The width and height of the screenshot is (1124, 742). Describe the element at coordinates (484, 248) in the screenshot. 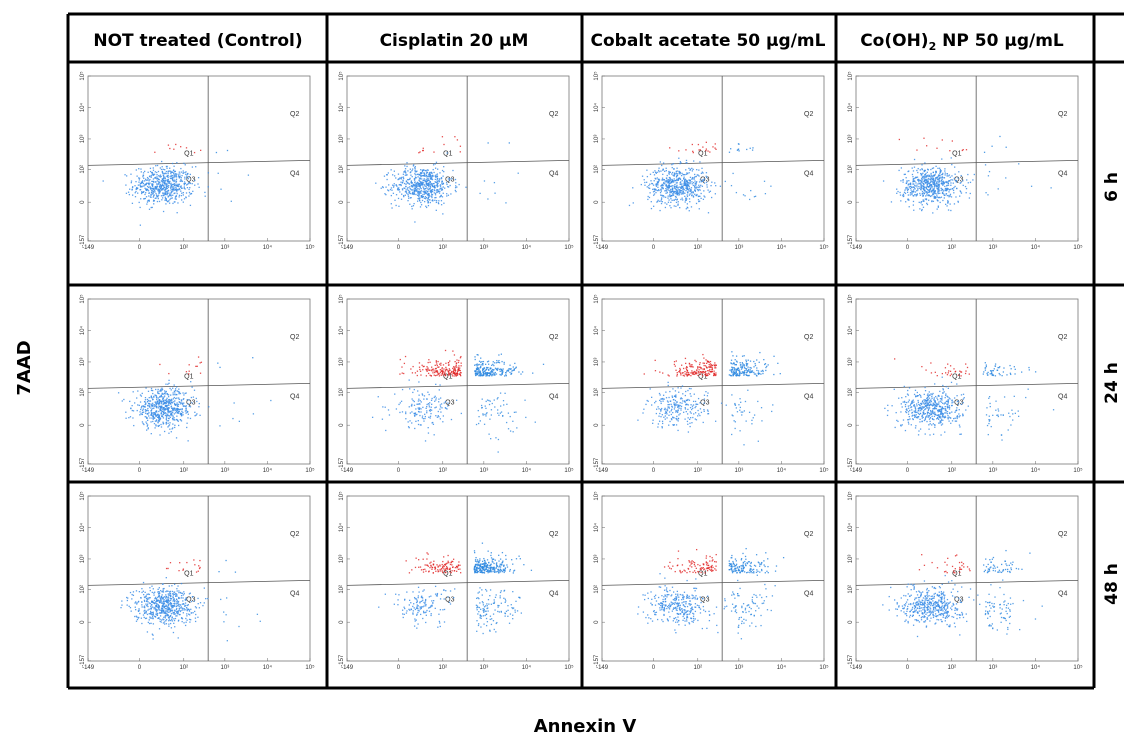

I see `x-tick-label: 10³` at that location.